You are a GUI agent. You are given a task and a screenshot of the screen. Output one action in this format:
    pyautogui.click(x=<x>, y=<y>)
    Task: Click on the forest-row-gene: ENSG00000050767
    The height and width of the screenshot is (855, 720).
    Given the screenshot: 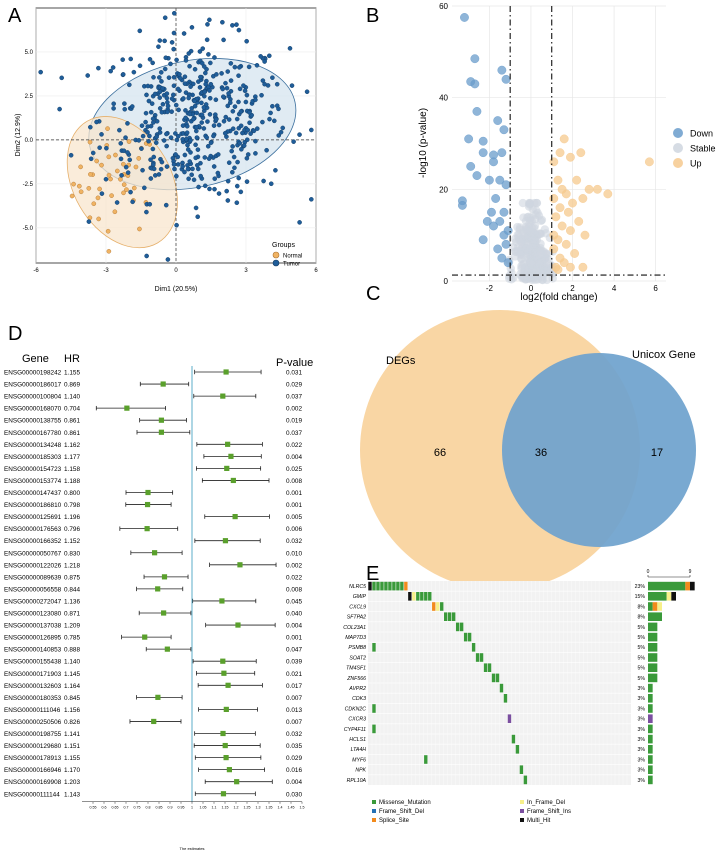 What is the action you would take?
    pyautogui.click(x=33, y=553)
    